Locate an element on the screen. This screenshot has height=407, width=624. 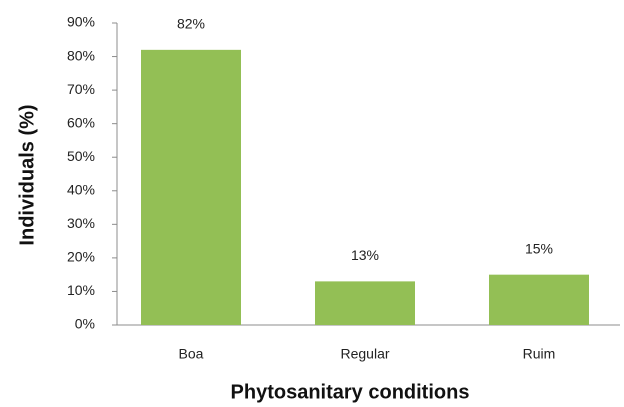
y-tick-label: 60% is located at coordinates (81, 122).